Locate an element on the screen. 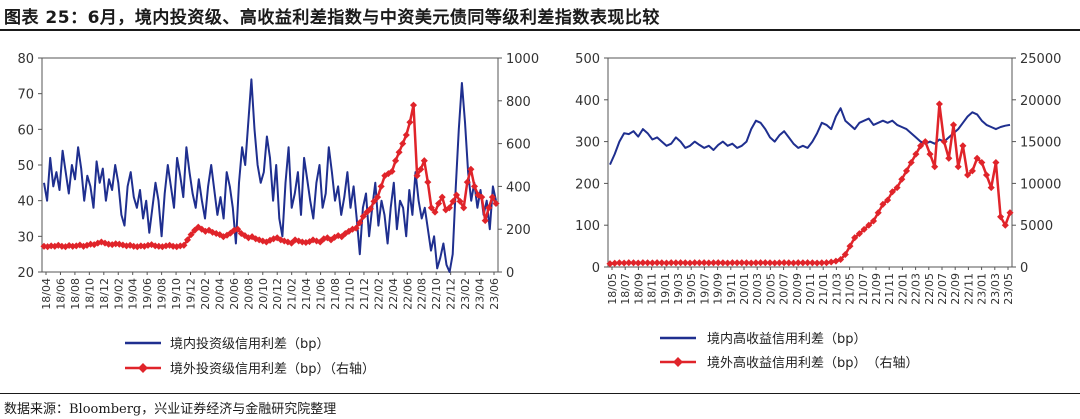 The image size is (1080, 419). x-axis-tick-label: 18/04 is located at coordinates (46, 294).